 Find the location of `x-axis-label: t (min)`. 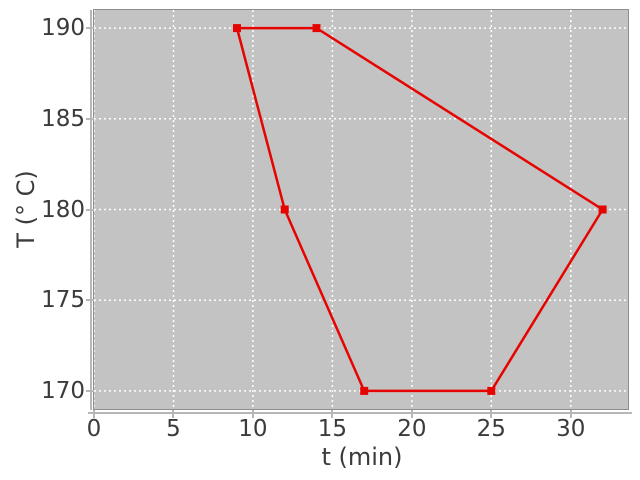

x-axis-label: t (min) is located at coordinates (362, 457).